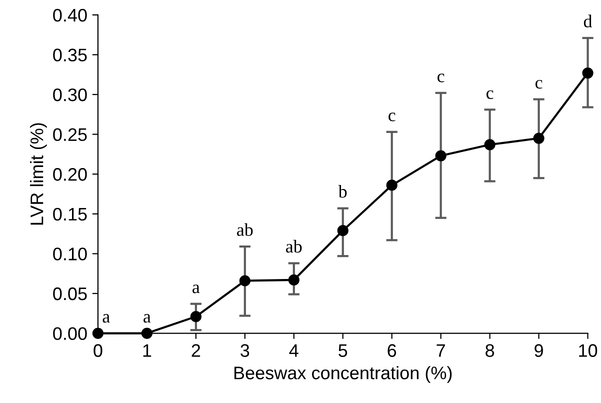 Image resolution: width=601 pixels, height=403 pixels. I want to click on y-tick-label: 0.35, so click(70, 55).